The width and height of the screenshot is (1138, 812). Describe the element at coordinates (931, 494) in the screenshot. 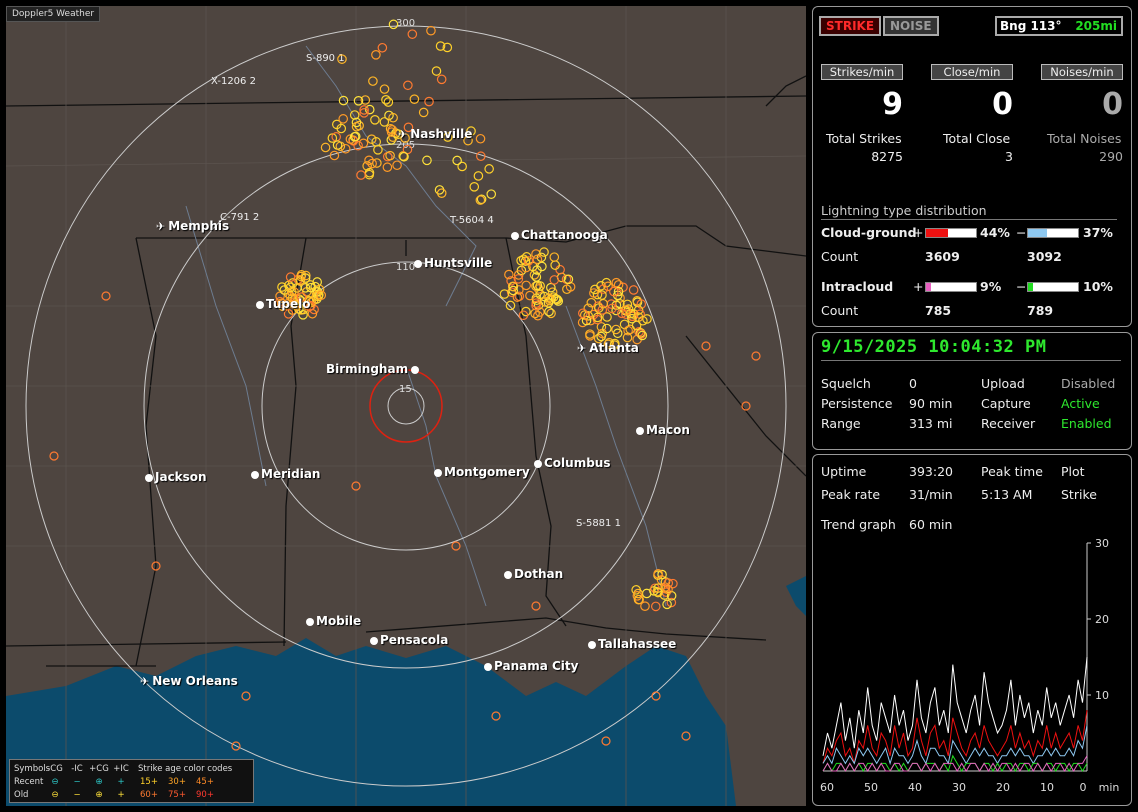

I see `peak-rate-value: 31/min` at that location.